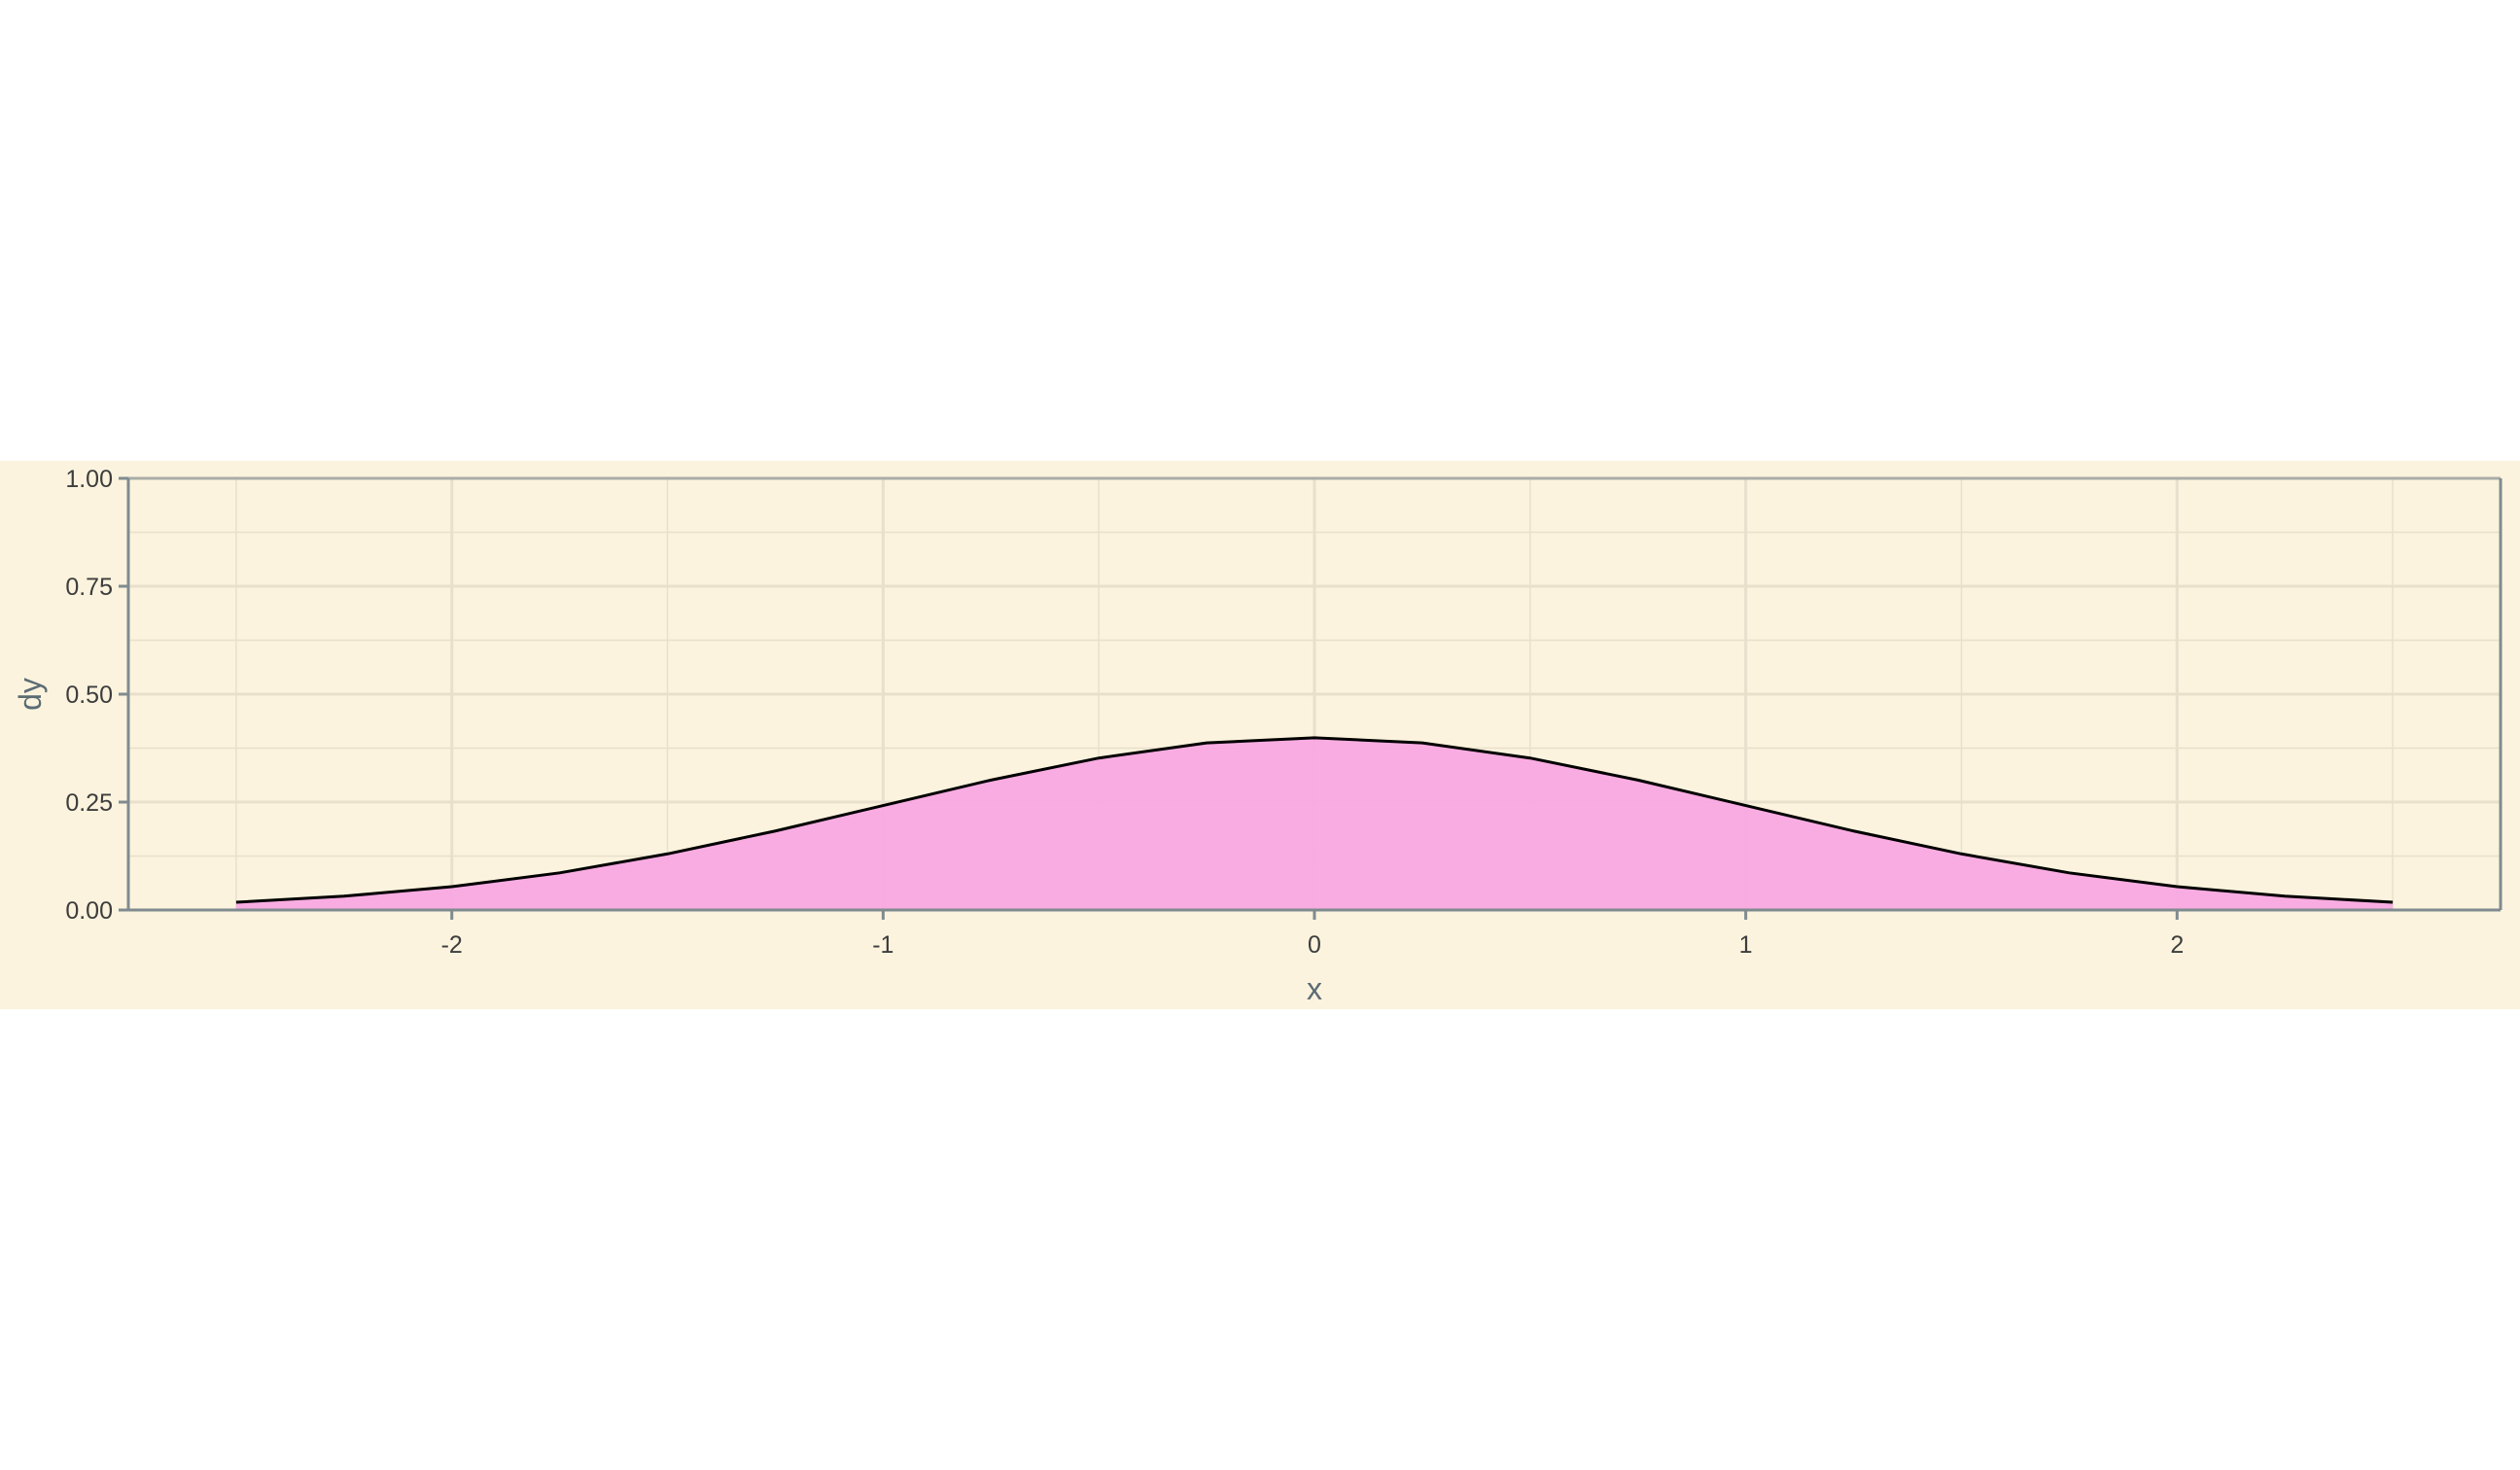 The image size is (2520, 1470). I want to click on y-tick-label: 0.25, so click(89, 803).